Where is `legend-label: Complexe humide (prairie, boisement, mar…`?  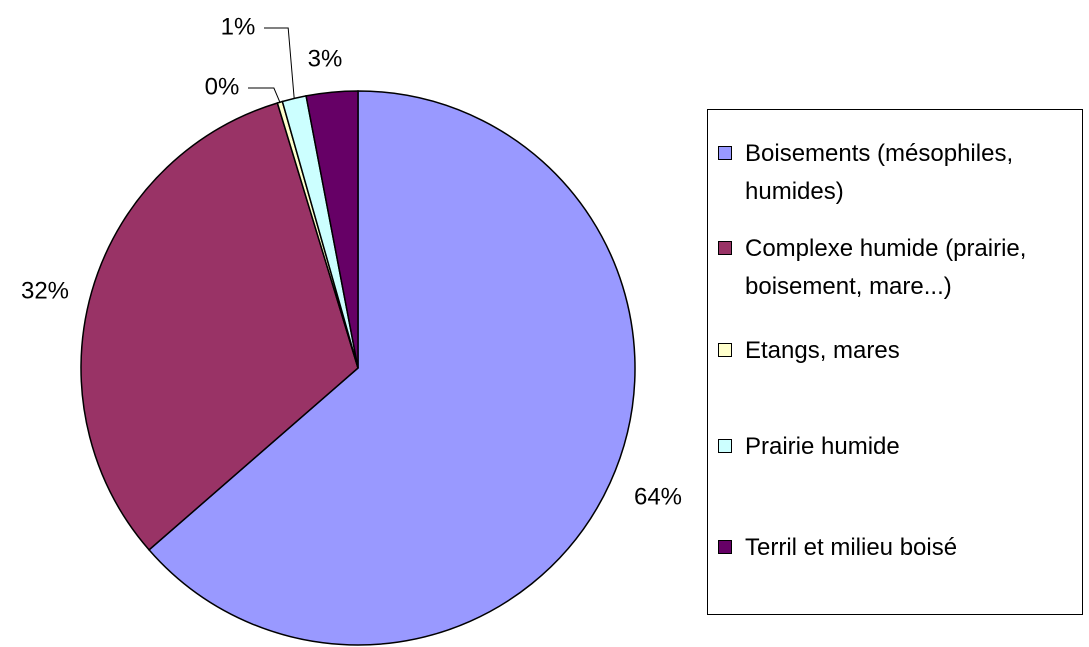
legend-label: Complexe humide (prairie, boisement, mar… is located at coordinates (886, 267).